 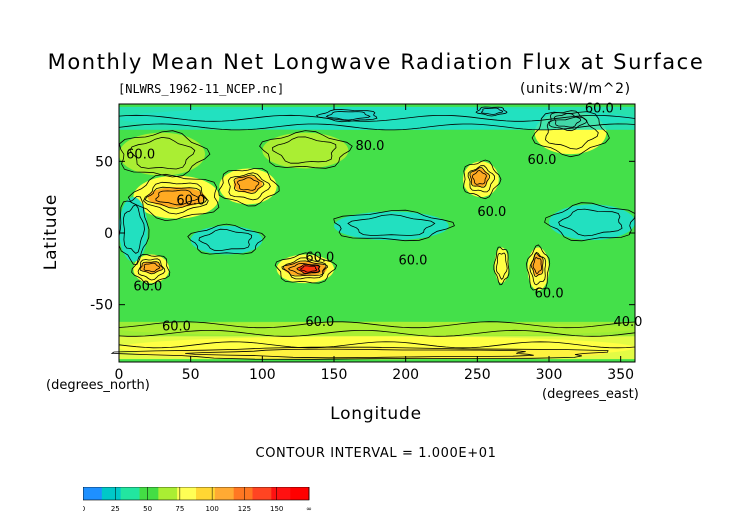 I want to click on contour-label: 40.0, so click(x=628, y=322).